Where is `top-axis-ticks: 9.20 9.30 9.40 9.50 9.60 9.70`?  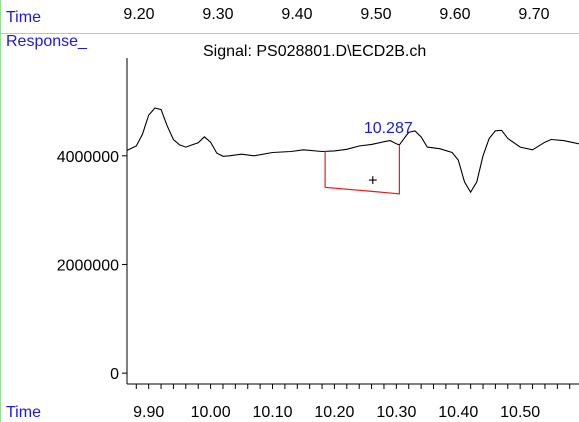 top-axis-ticks: 9.20 9.30 9.40 9.50 9.60 9.70 is located at coordinates (336, 14).